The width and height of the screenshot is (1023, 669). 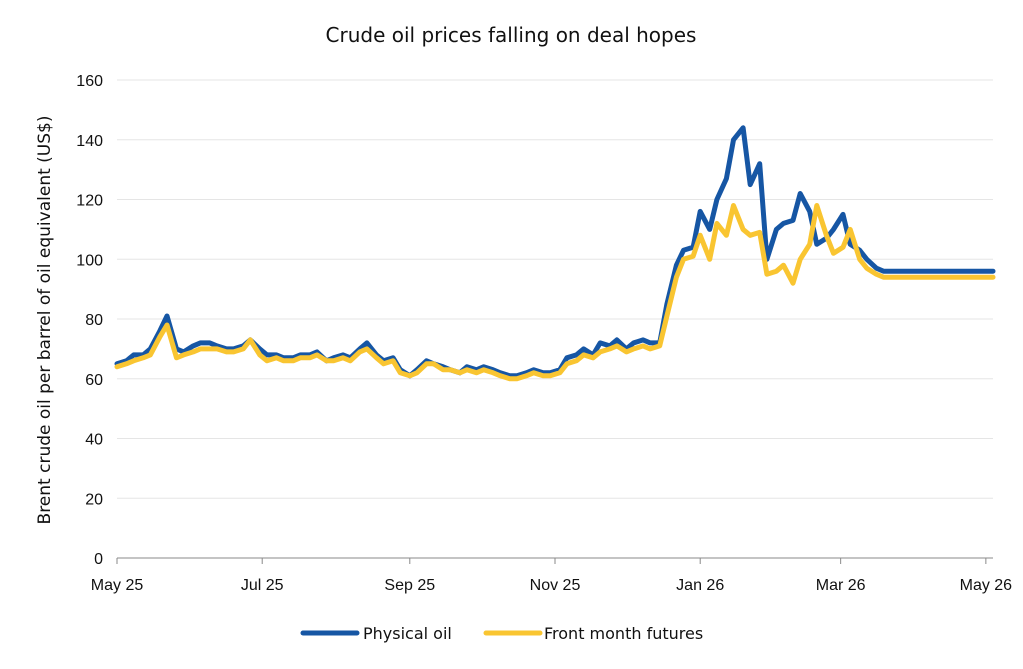 What do you see at coordinates (89, 141) in the screenshot?
I see `y-tick-label: 140` at bounding box center [89, 141].